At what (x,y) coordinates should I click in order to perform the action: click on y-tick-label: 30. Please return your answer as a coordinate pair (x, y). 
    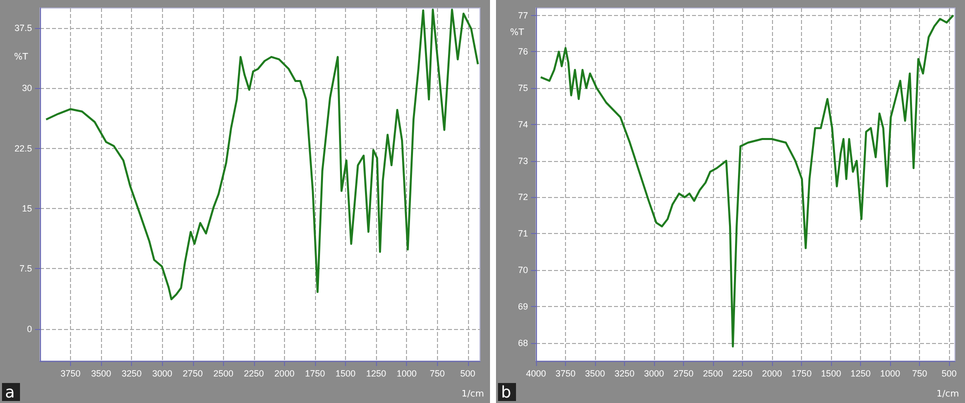
    Looking at the image, I should click on (27, 88).